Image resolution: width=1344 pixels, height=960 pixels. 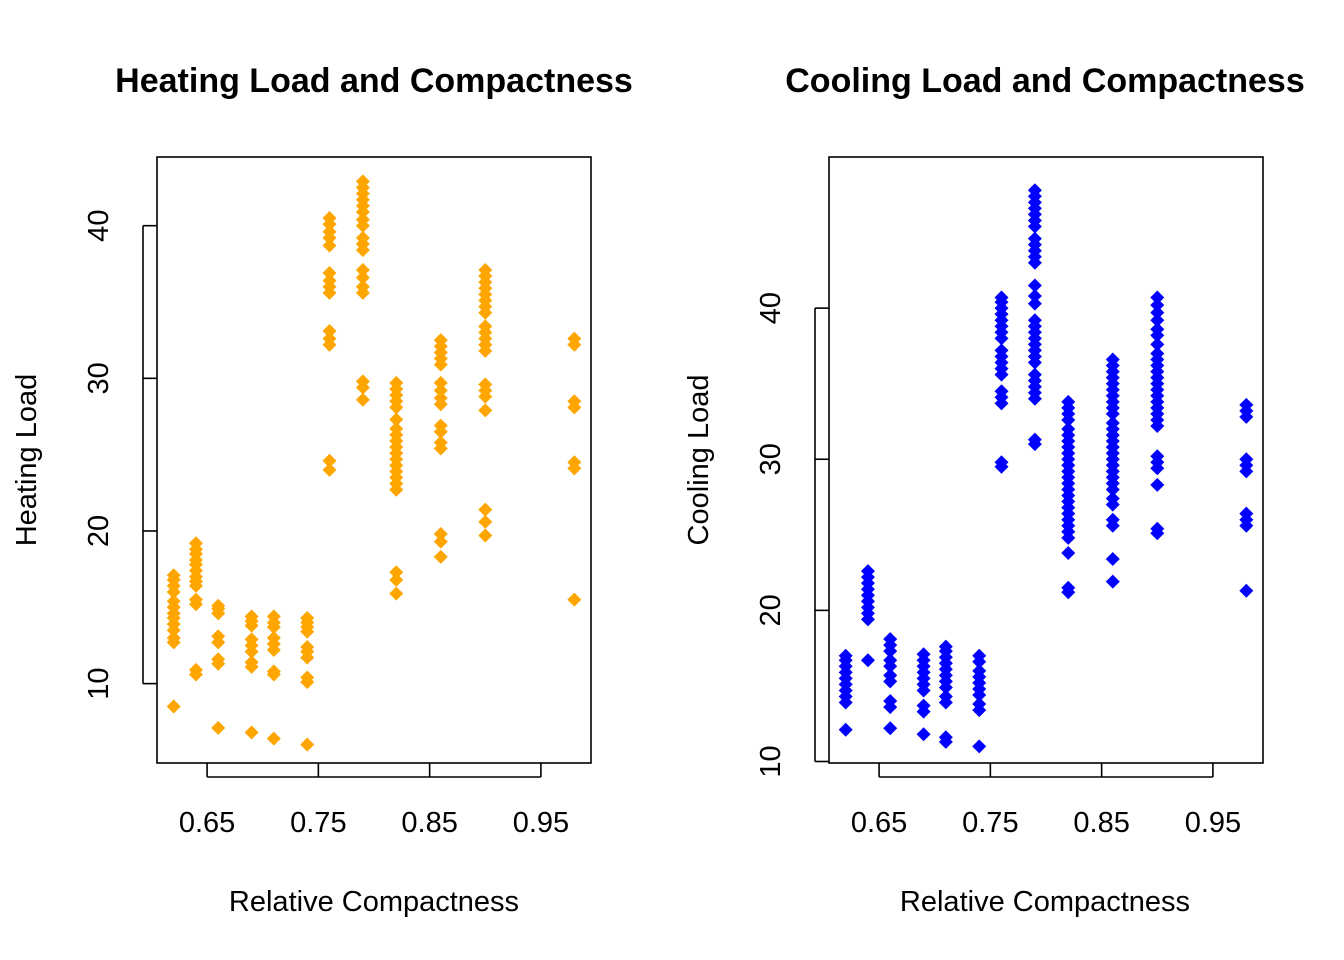 What do you see at coordinates (792, 535) in the screenshot?
I see `y-axis-cooling: 10 20 30 40` at bounding box center [792, 535].